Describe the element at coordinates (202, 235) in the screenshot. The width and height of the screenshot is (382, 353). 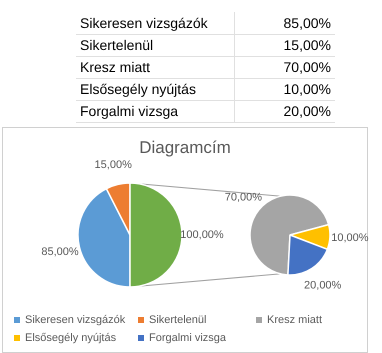
I see `data-label: 100,00%` at that location.